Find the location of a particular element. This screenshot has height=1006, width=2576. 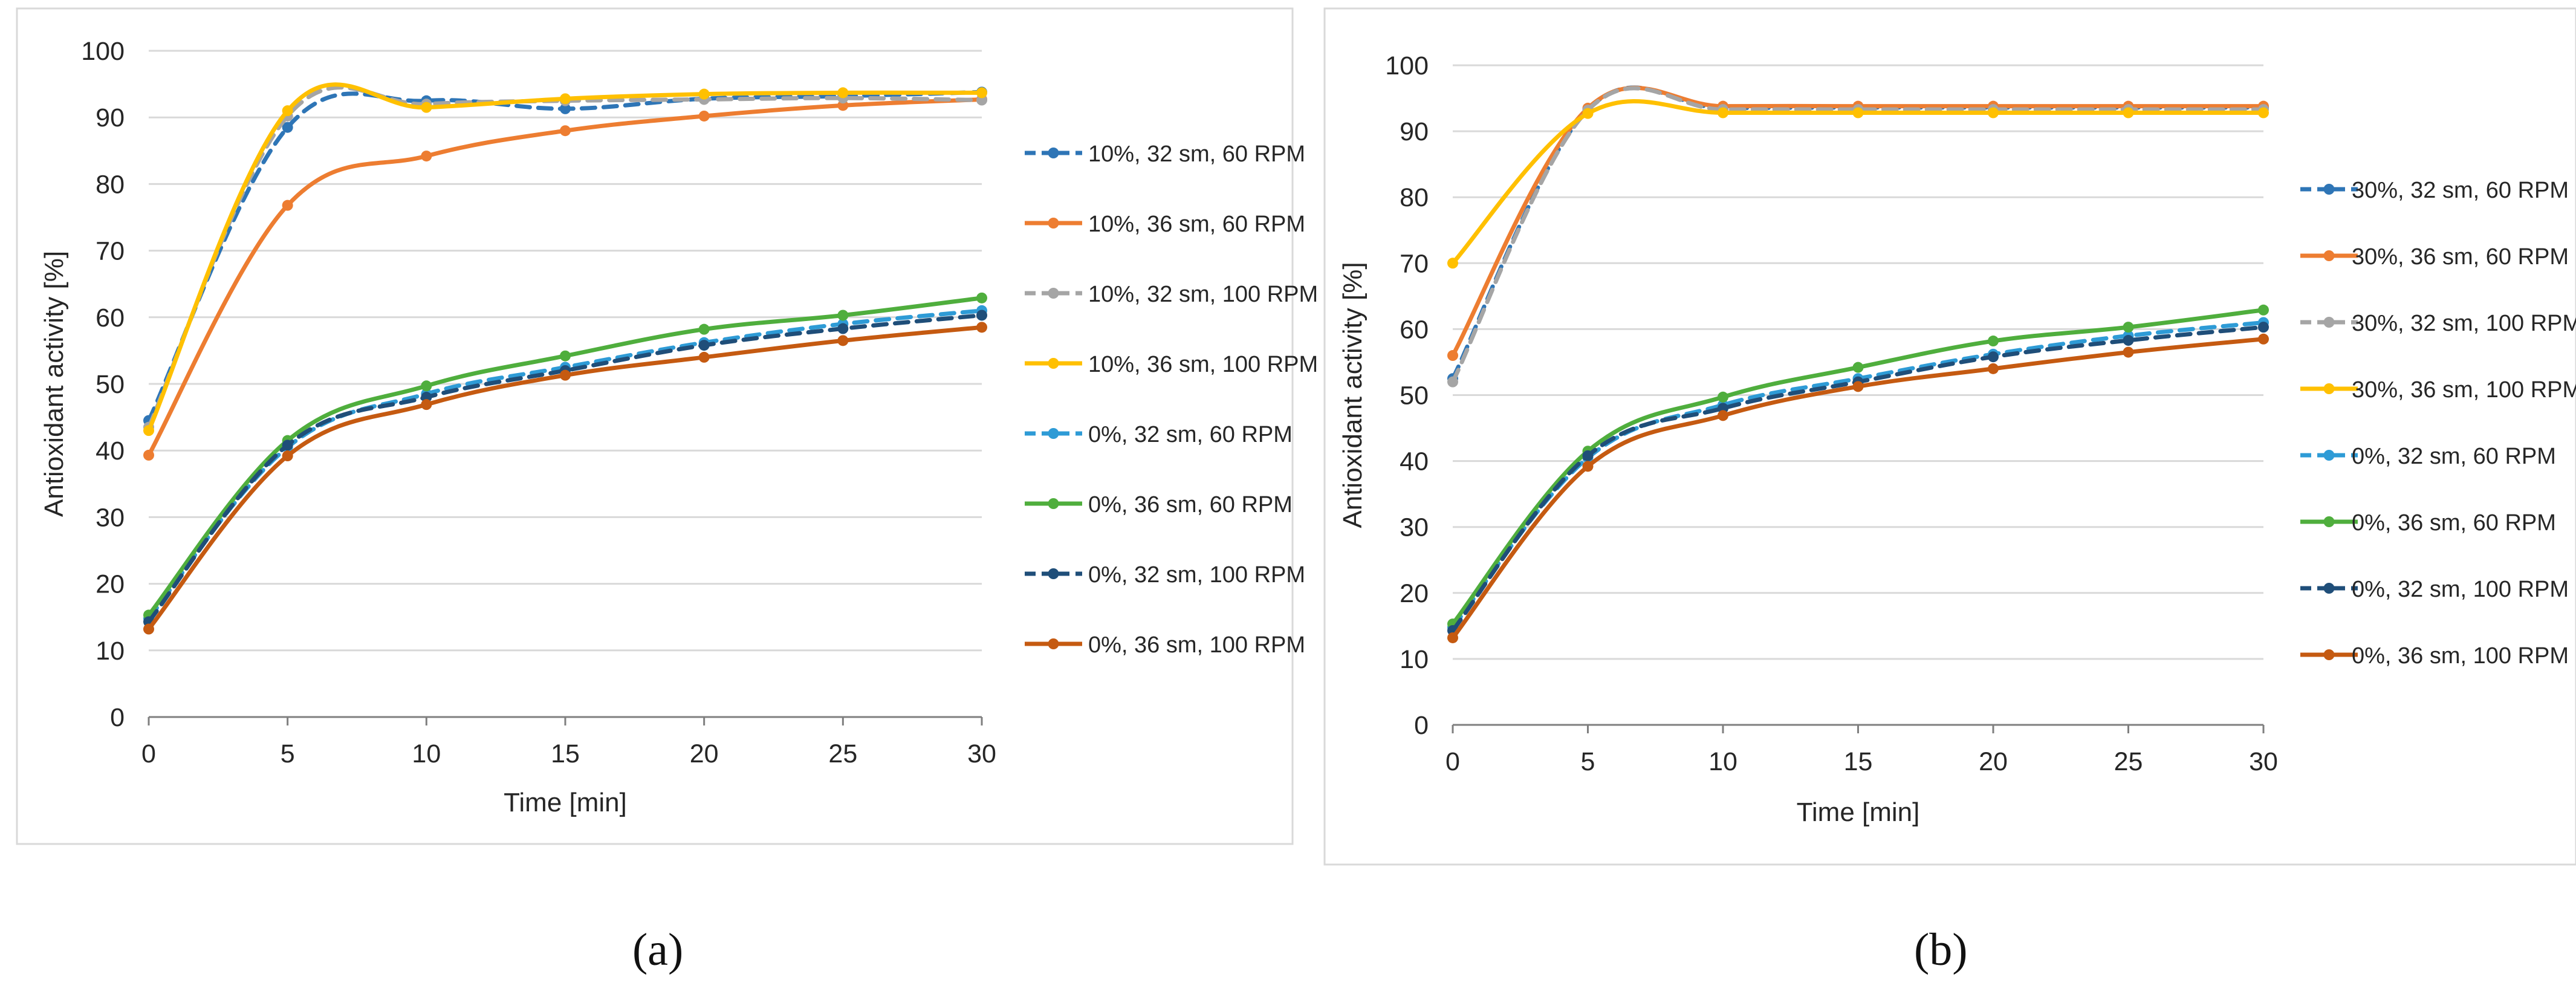

y-axis-title: Antioxidant activity [%] is located at coordinates (1353, 395).